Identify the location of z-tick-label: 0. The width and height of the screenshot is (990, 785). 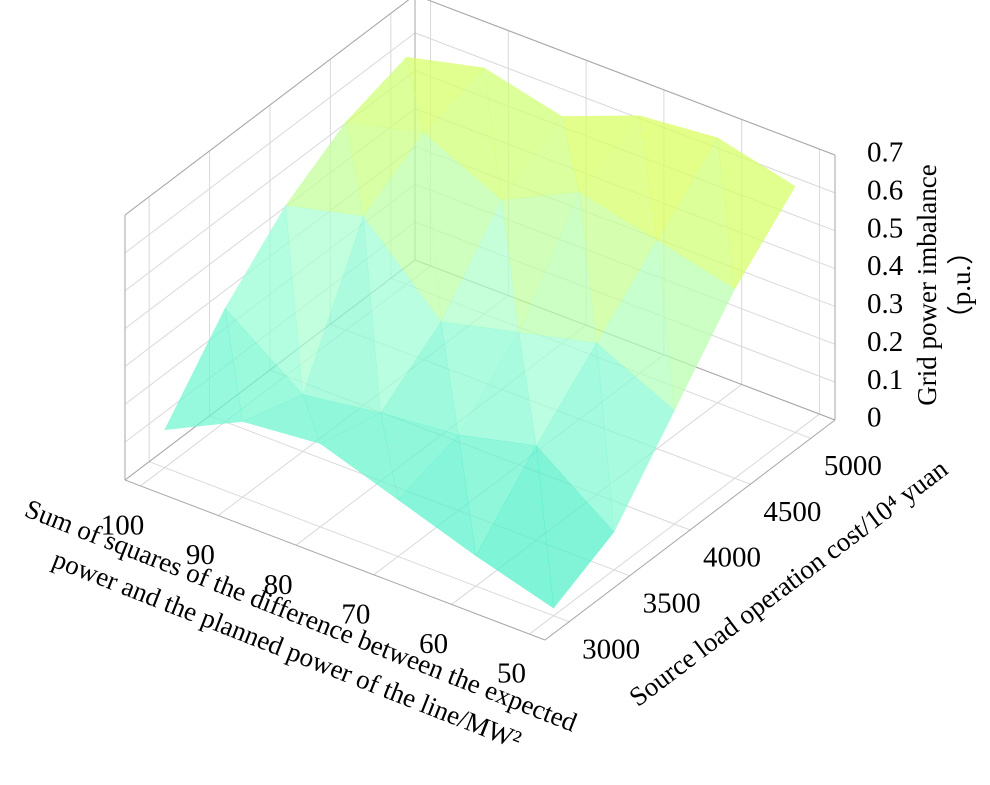
(874, 418).